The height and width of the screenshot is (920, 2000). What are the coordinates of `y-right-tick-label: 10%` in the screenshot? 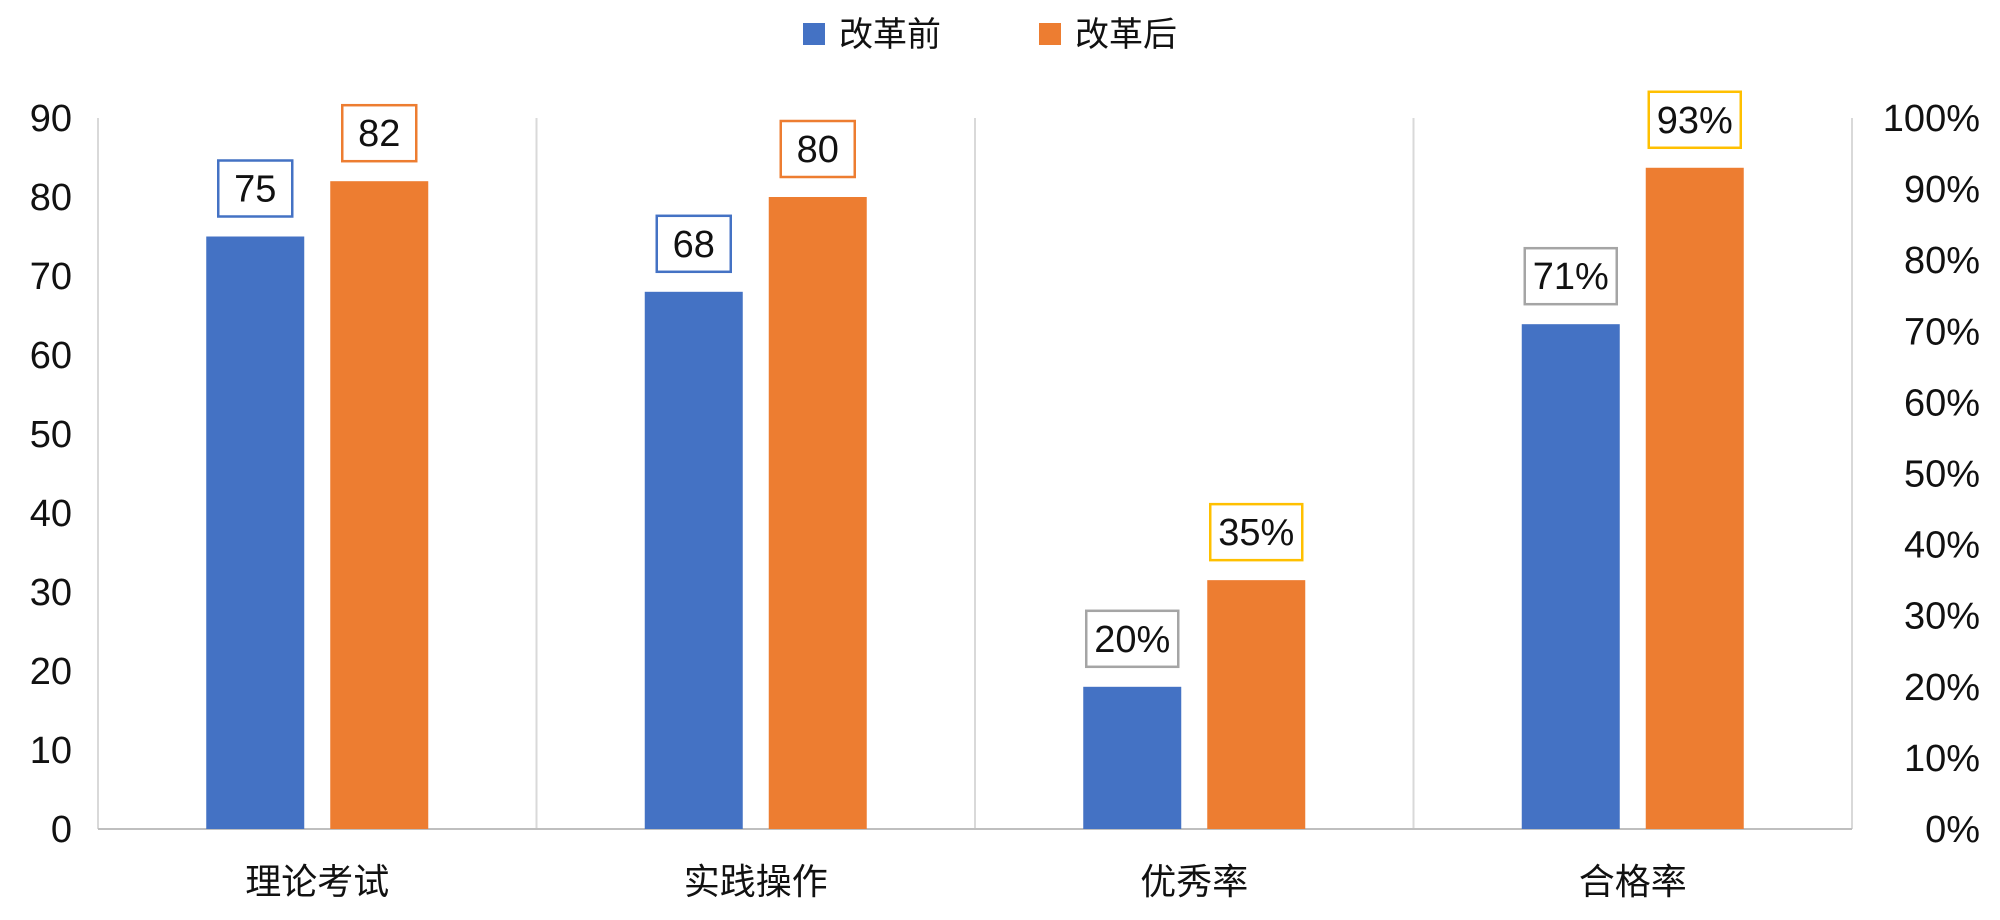 It's located at (1942, 759).